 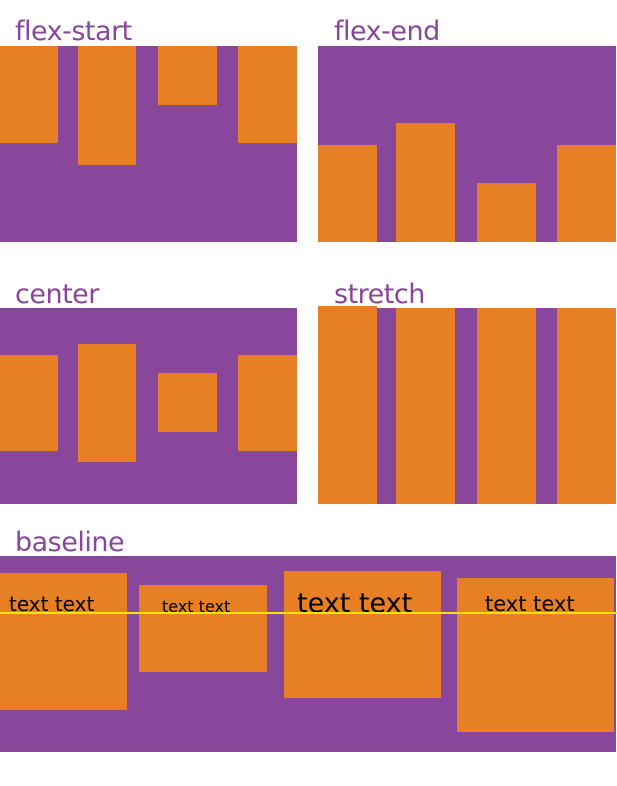 What do you see at coordinates (467, 144) in the screenshot?
I see `flex-end-container` at bounding box center [467, 144].